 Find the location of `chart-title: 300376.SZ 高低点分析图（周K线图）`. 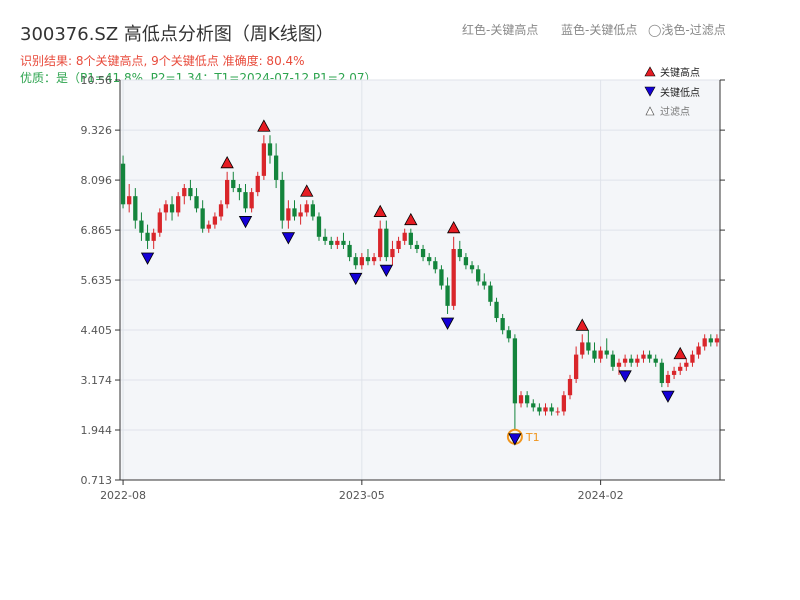

chart-title: 300376.SZ 高低点分析图（周K线图） is located at coordinates (177, 34).